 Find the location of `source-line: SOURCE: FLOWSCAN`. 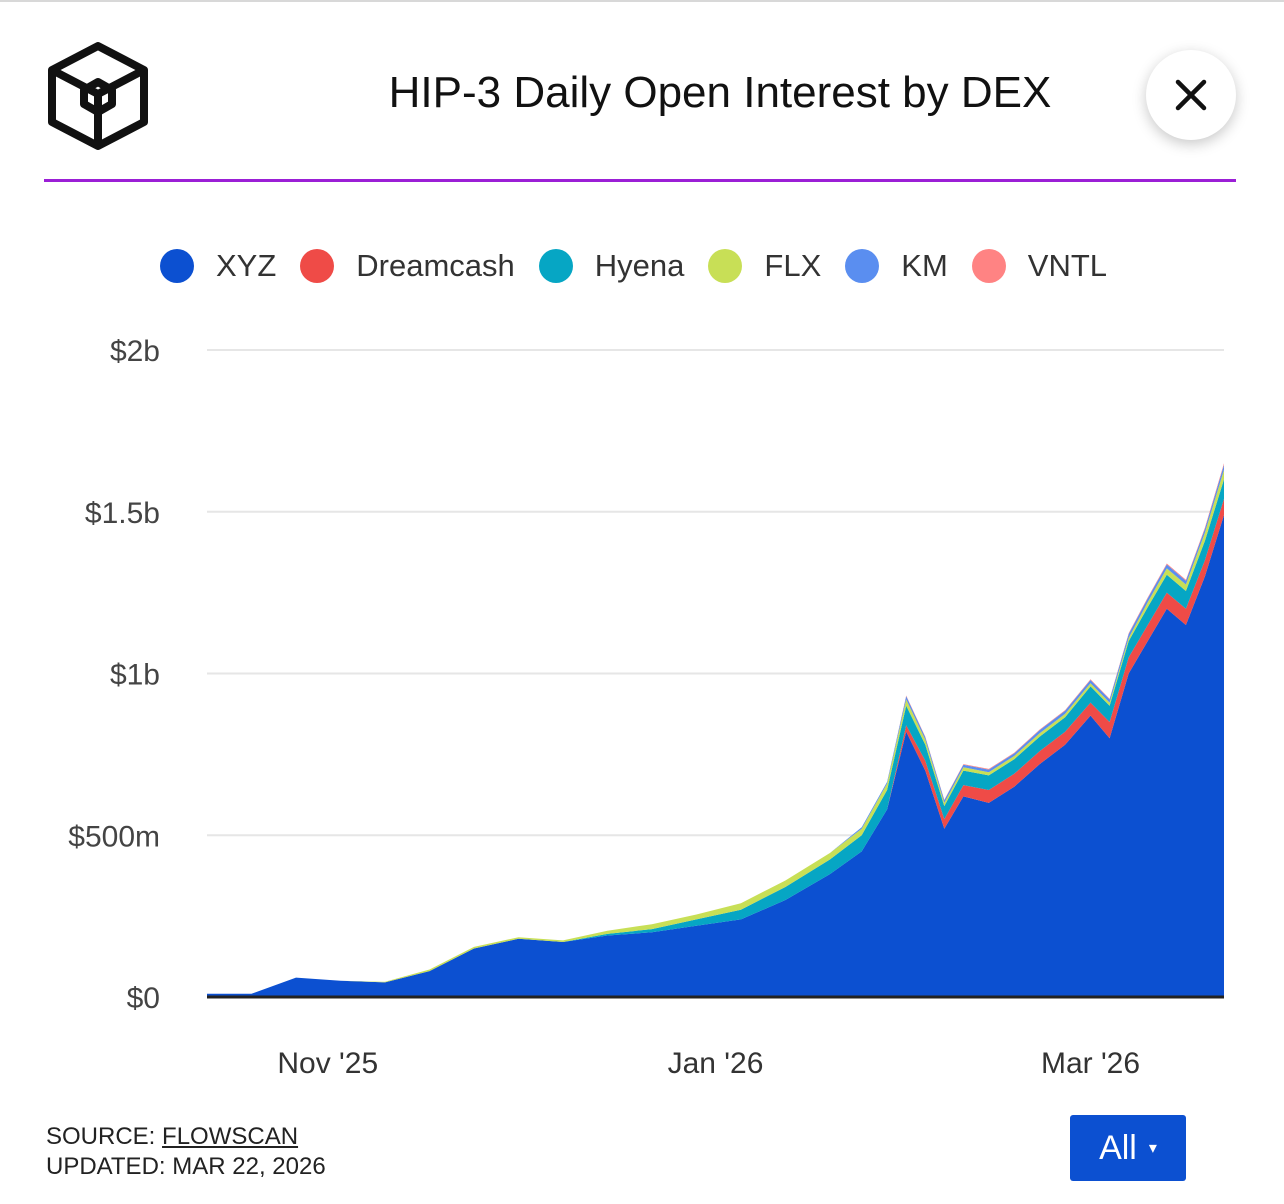

source-line: SOURCE: FLOWSCAN is located at coordinates (186, 1137).